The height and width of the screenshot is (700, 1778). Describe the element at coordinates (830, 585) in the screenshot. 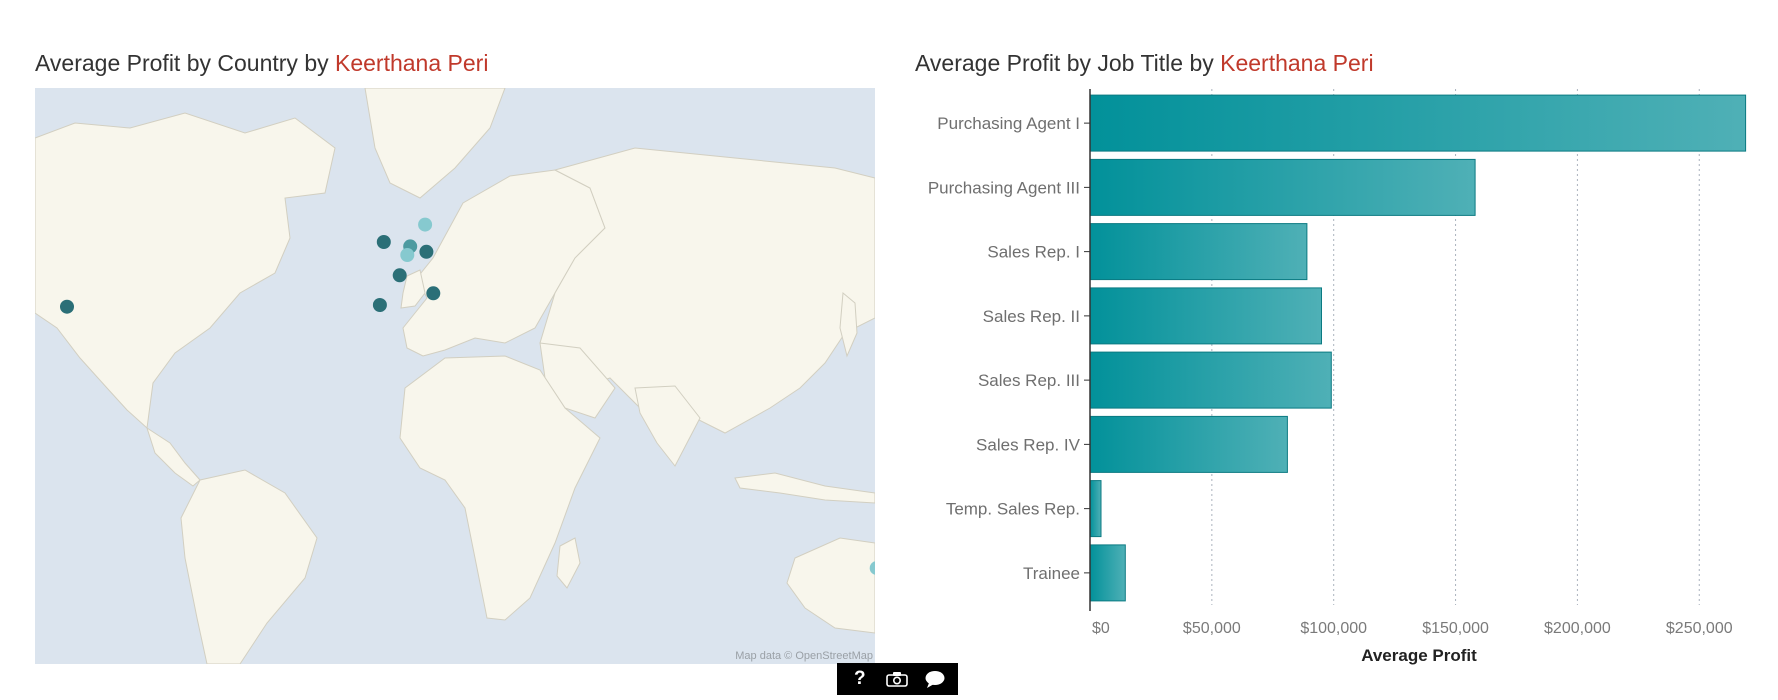

I see `australia` at that location.